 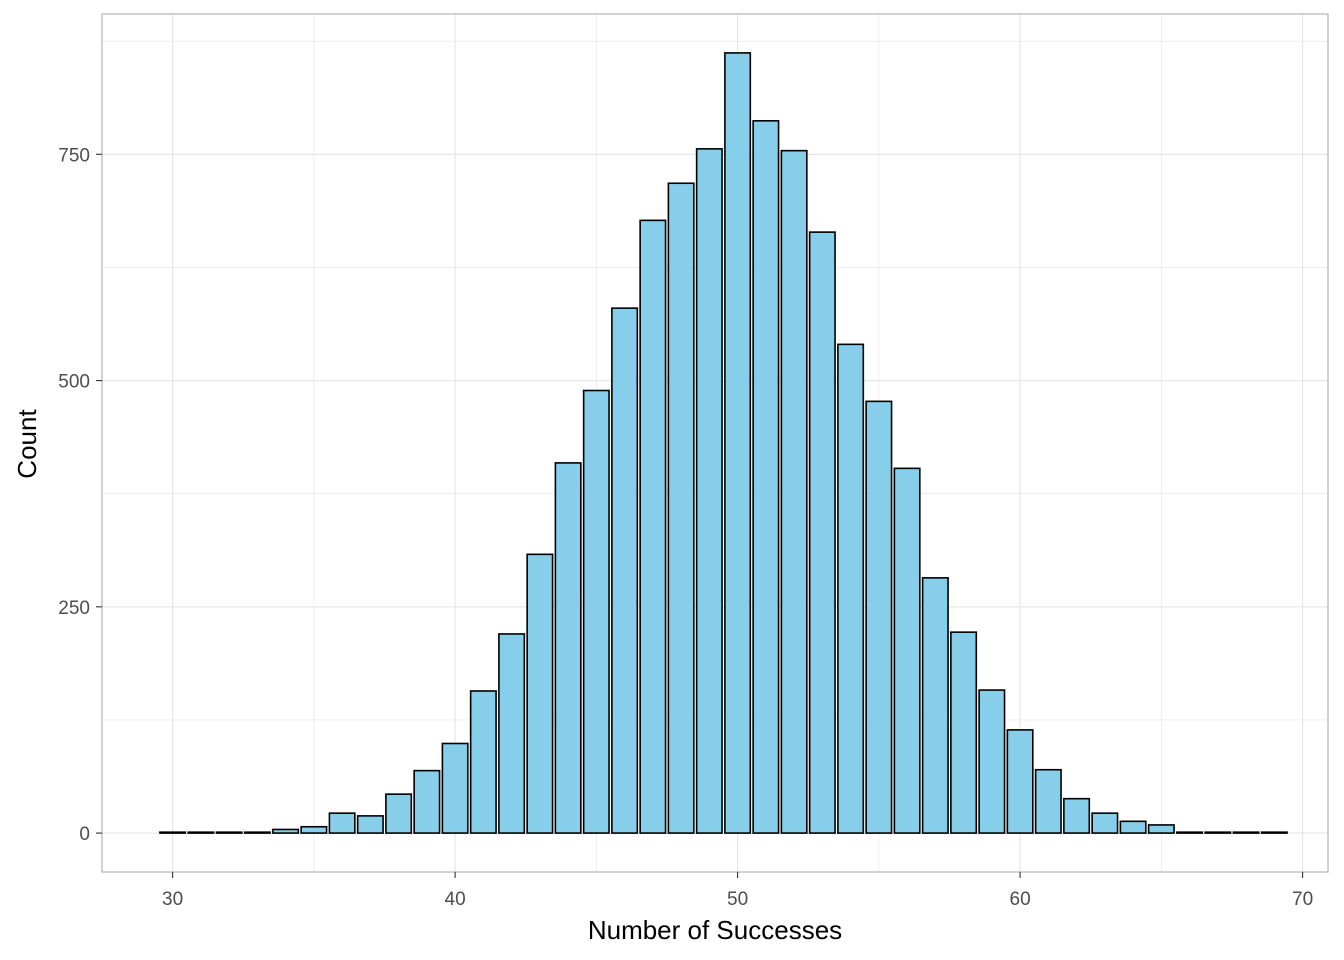 What do you see at coordinates (737, 899) in the screenshot?
I see `x-tick-label: 50` at bounding box center [737, 899].